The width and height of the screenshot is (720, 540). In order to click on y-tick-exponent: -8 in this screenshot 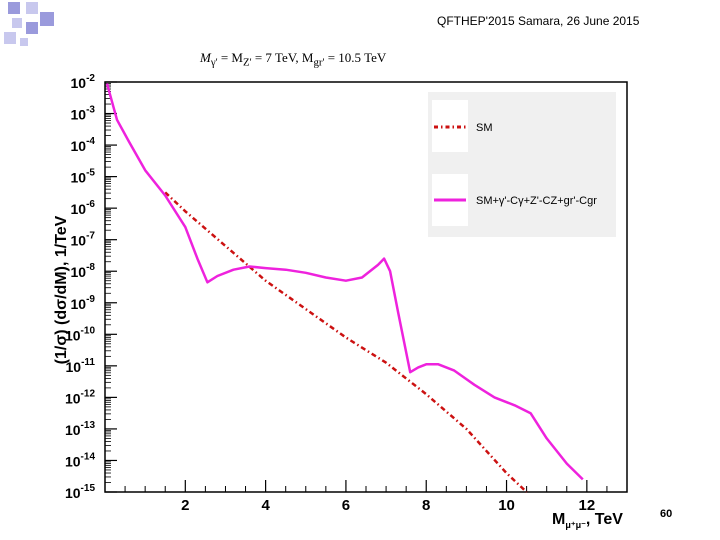, I will do `click(90, 267)`.